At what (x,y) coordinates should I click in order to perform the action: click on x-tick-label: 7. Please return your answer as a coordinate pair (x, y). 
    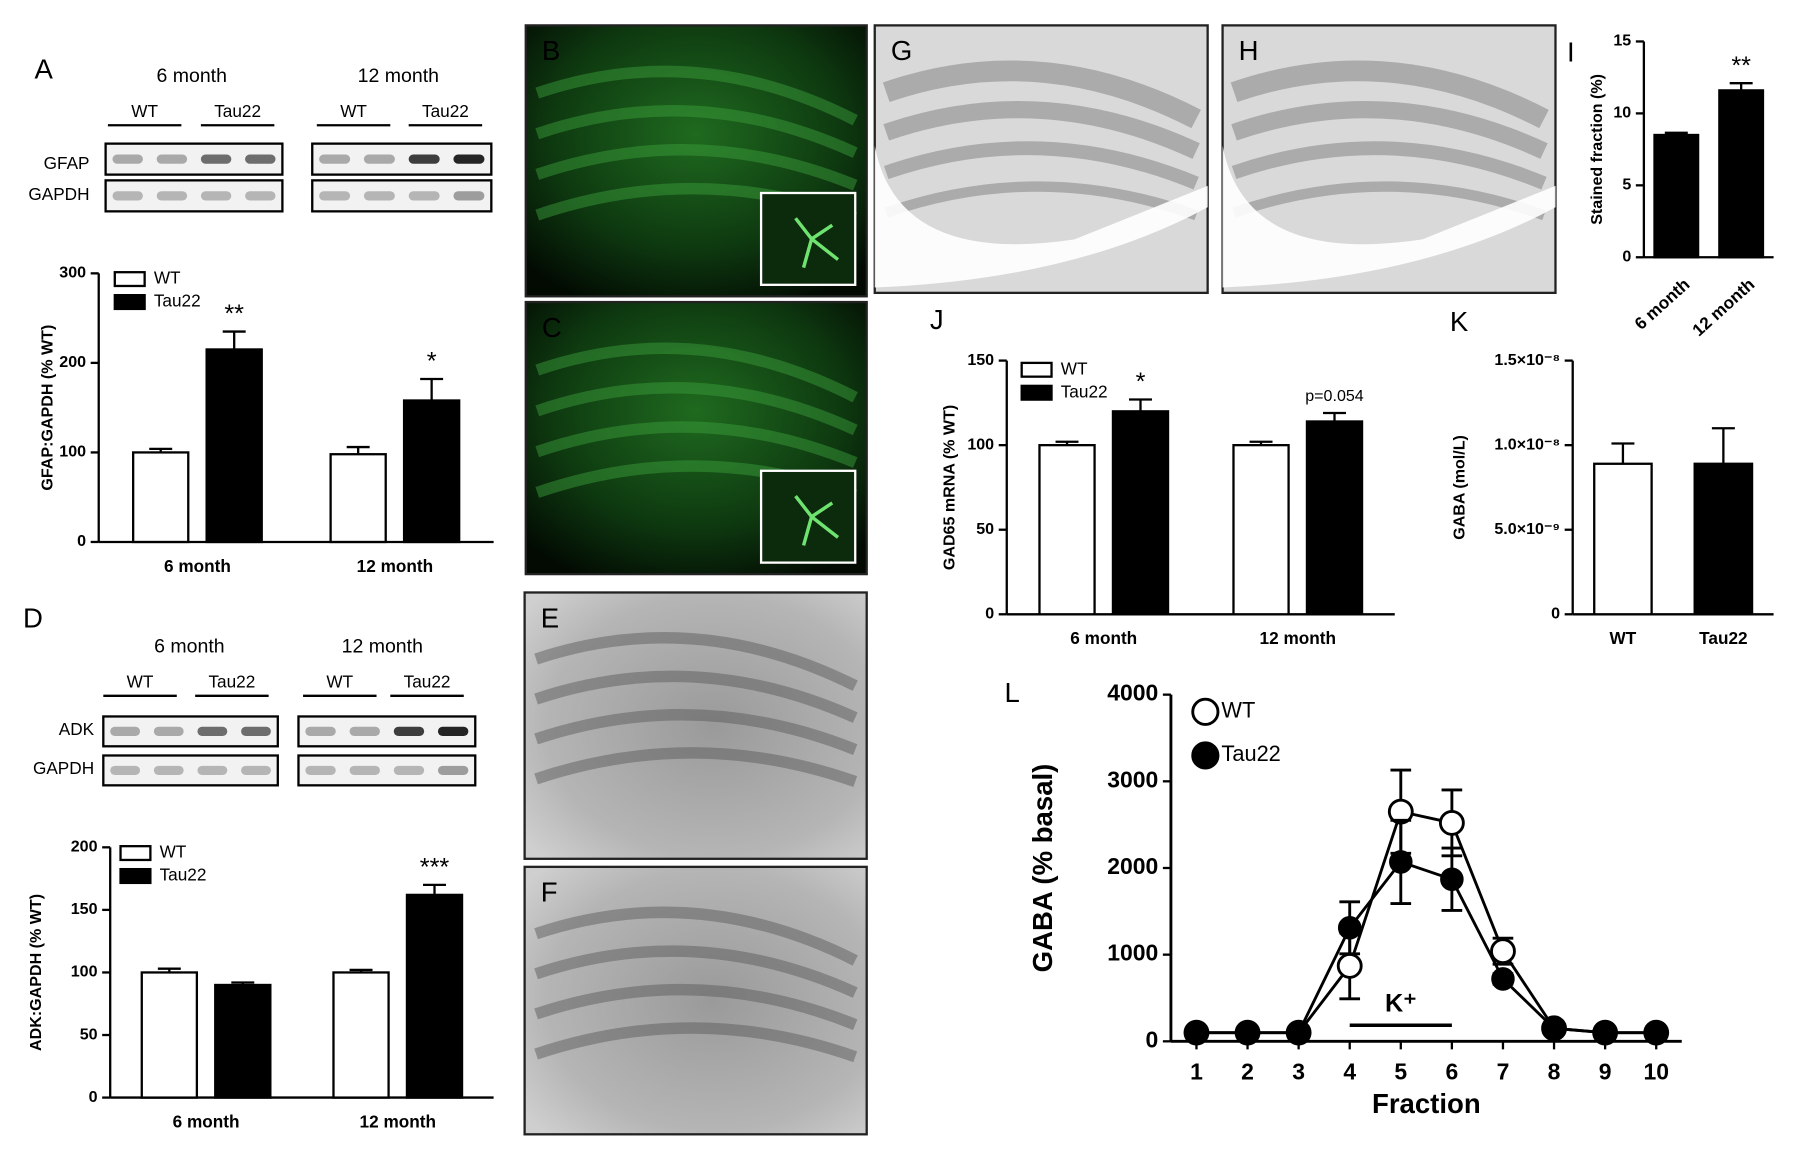
    Looking at the image, I should click on (1503, 1072).